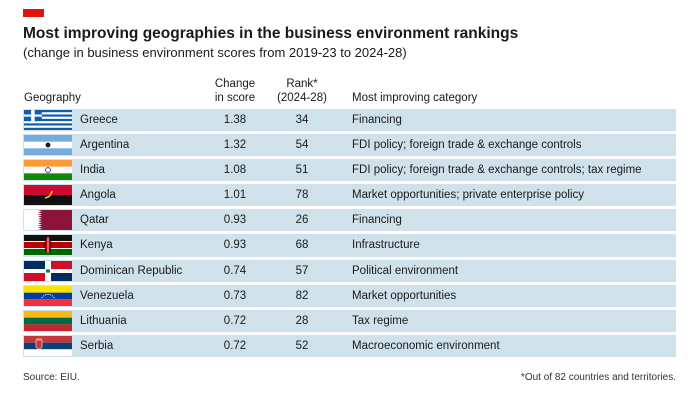 This screenshot has width=700, height=407. What do you see at coordinates (97, 345) in the screenshot?
I see `geography-cell: Serbia` at bounding box center [97, 345].